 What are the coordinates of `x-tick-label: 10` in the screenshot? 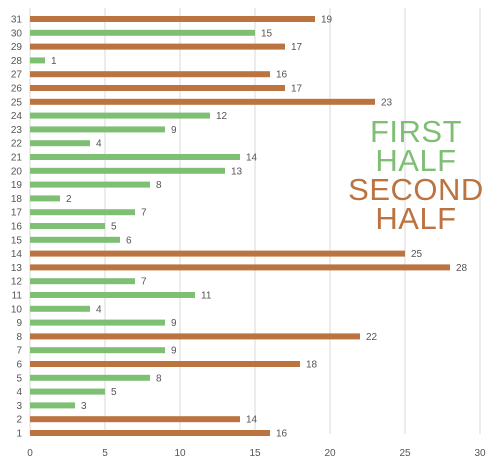 It's located at (180, 453).